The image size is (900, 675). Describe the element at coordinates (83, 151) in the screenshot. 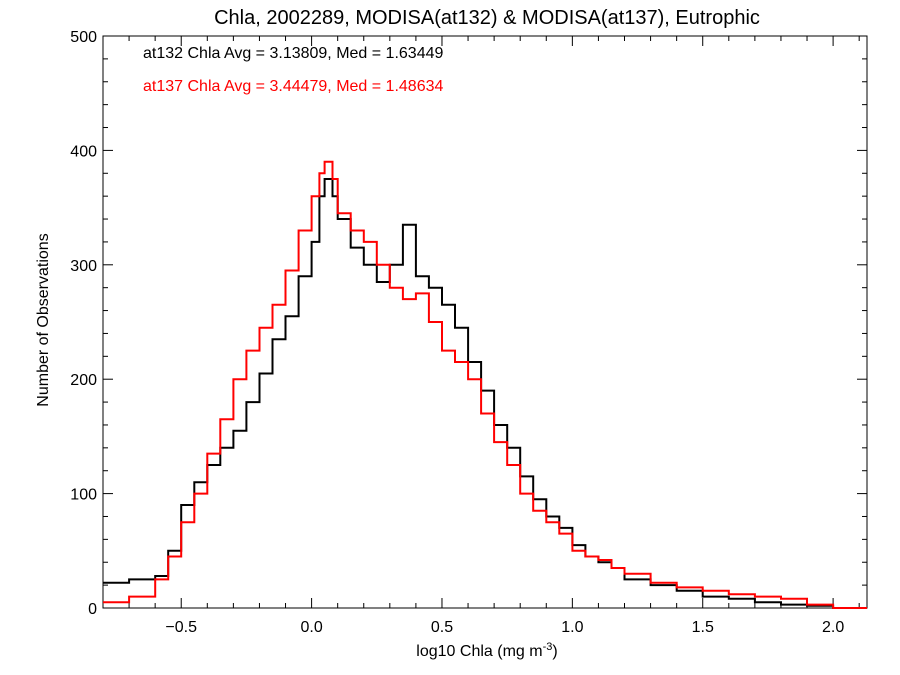

I see `y-tick-label: 400` at that location.